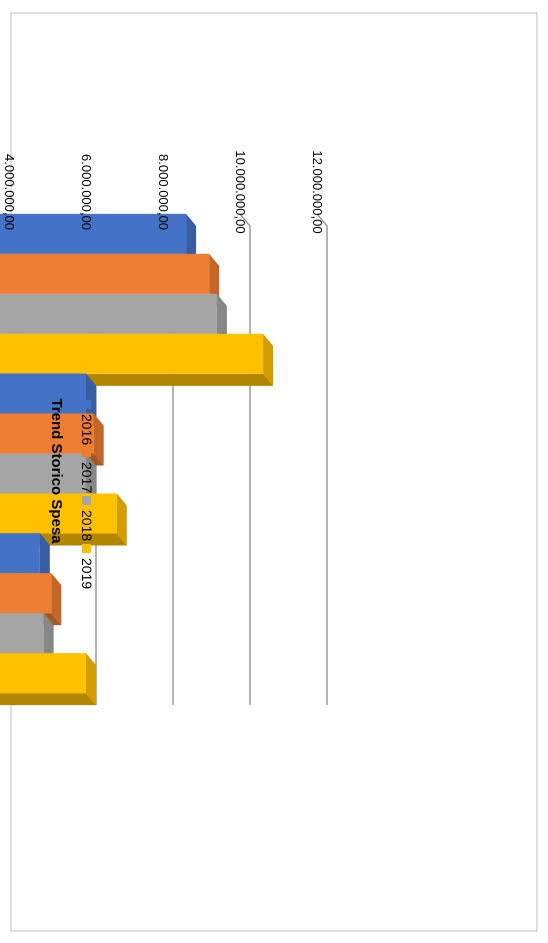 This screenshot has width=548, height=943. I want to click on value-tick-label: 4.000.000,00, so click(9, 192).